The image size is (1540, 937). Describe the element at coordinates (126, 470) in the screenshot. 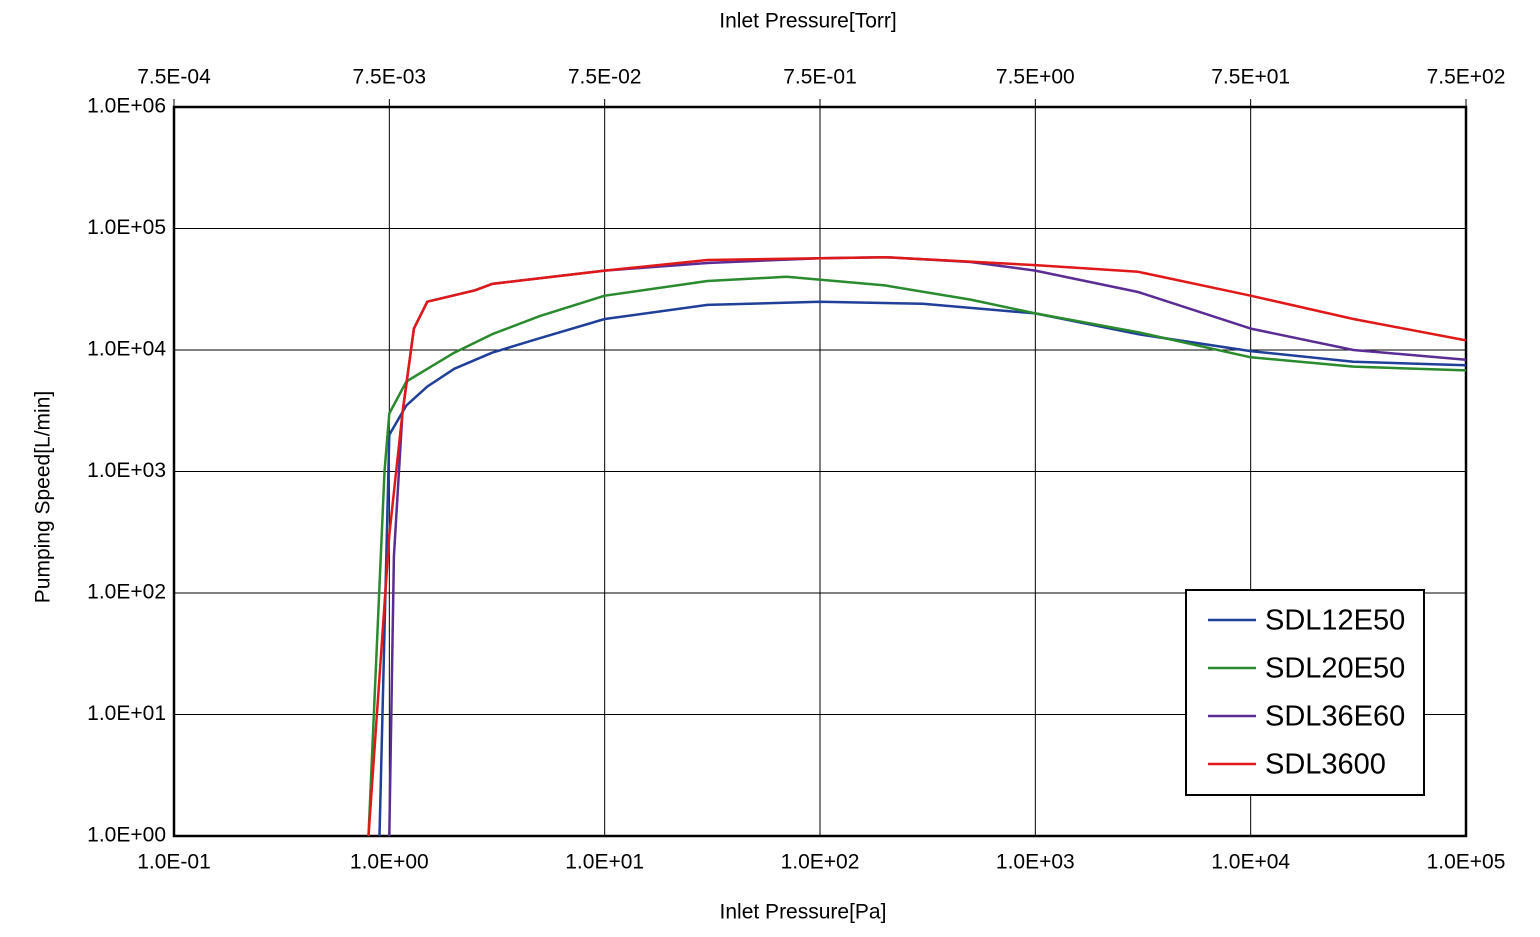

I see `y-tick-label: 1.0E+03` at that location.